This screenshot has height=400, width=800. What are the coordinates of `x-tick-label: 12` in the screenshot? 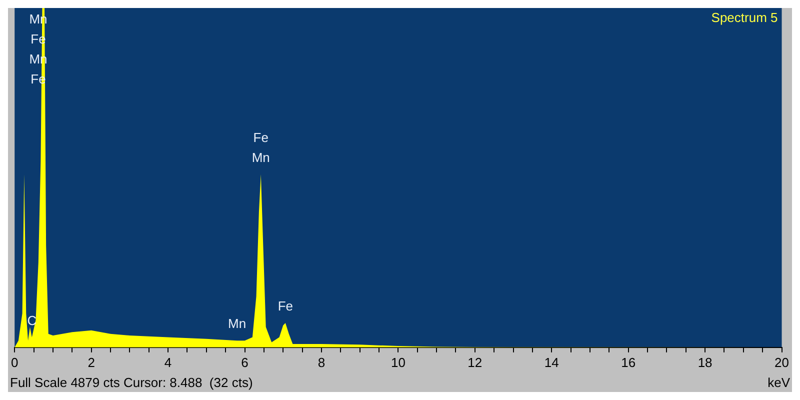 It's located at (475, 362).